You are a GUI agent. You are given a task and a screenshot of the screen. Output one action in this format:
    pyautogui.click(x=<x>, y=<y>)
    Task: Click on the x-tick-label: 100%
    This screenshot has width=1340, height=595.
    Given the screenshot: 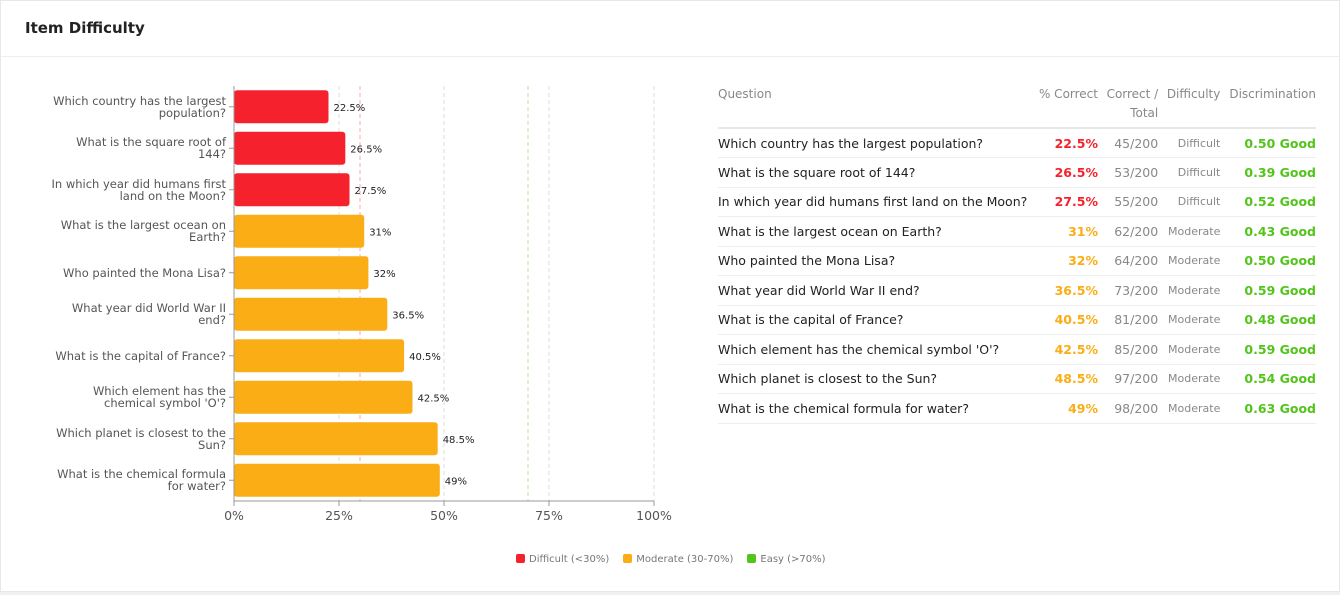 What is the action you would take?
    pyautogui.click(x=654, y=515)
    